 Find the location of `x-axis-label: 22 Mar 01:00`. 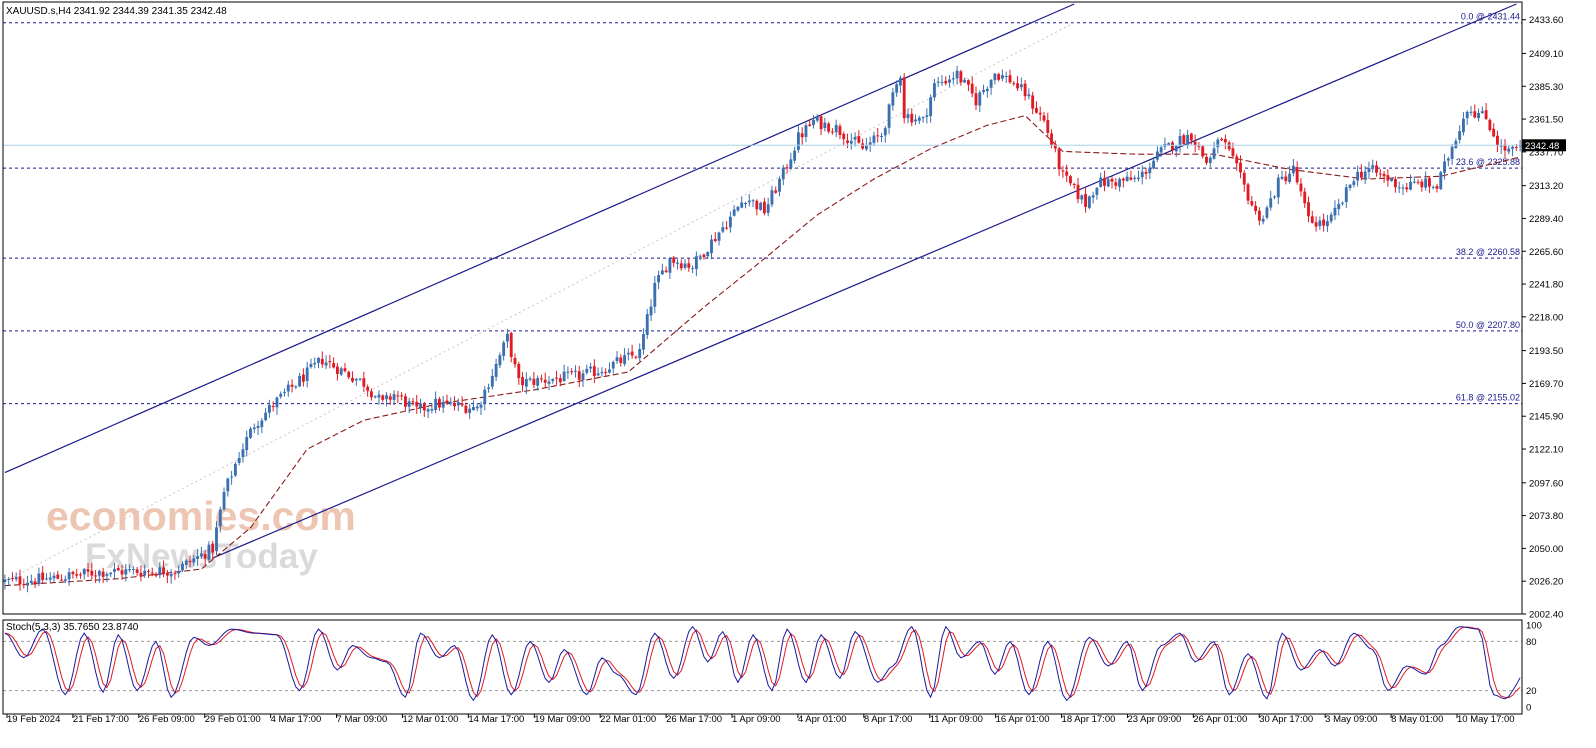

x-axis-label: 22 Mar 01:00 is located at coordinates (628, 719).